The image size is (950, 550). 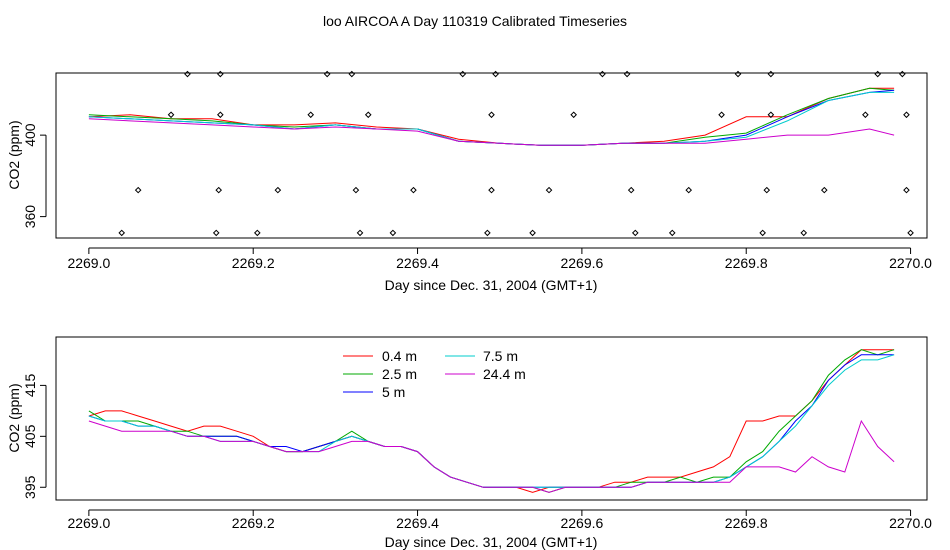 I want to click on bottom-panel-y-tick-label: 405, so click(x=30, y=436).